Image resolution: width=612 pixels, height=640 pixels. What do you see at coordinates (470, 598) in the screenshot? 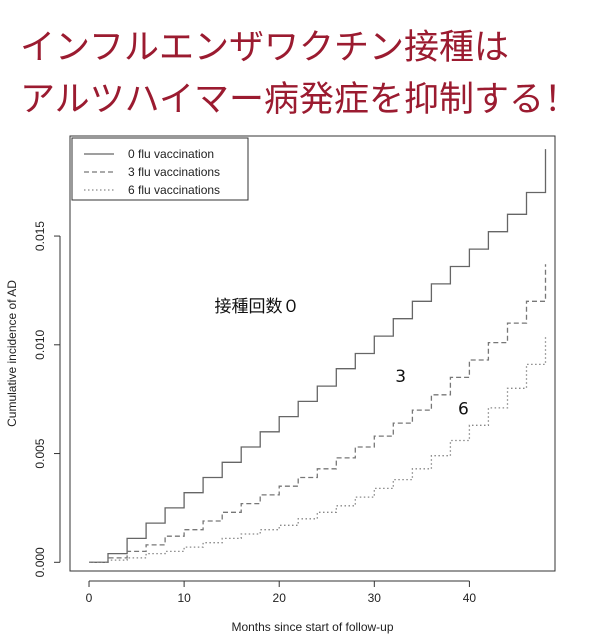
I see `x-tick-label: 40` at bounding box center [470, 598].